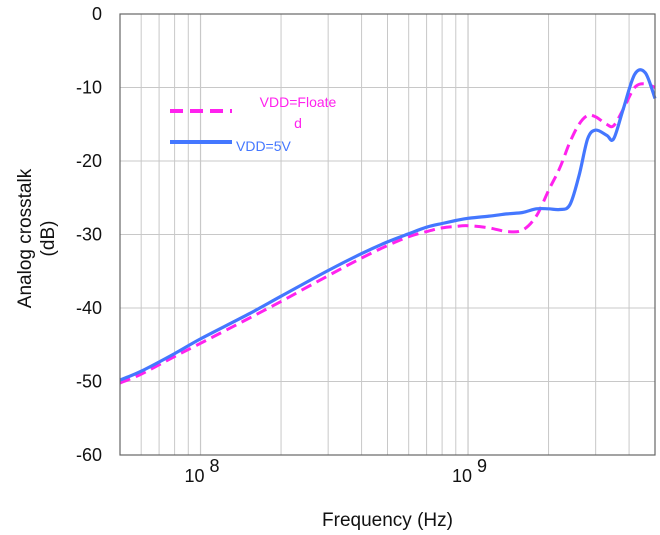  I want to click on x-tick-exponent: 9, so click(482, 466).